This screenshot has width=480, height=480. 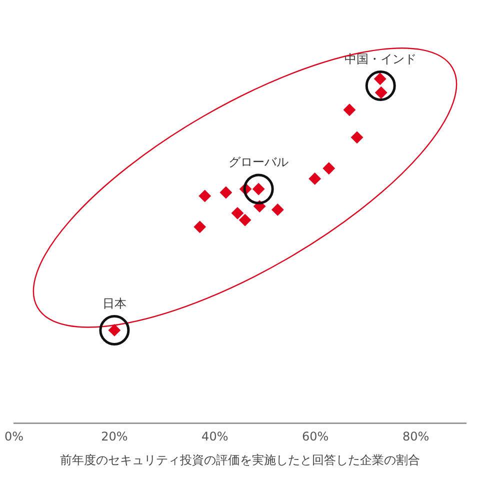 I want to click on x-tick-label: 40%, so click(x=215, y=437).